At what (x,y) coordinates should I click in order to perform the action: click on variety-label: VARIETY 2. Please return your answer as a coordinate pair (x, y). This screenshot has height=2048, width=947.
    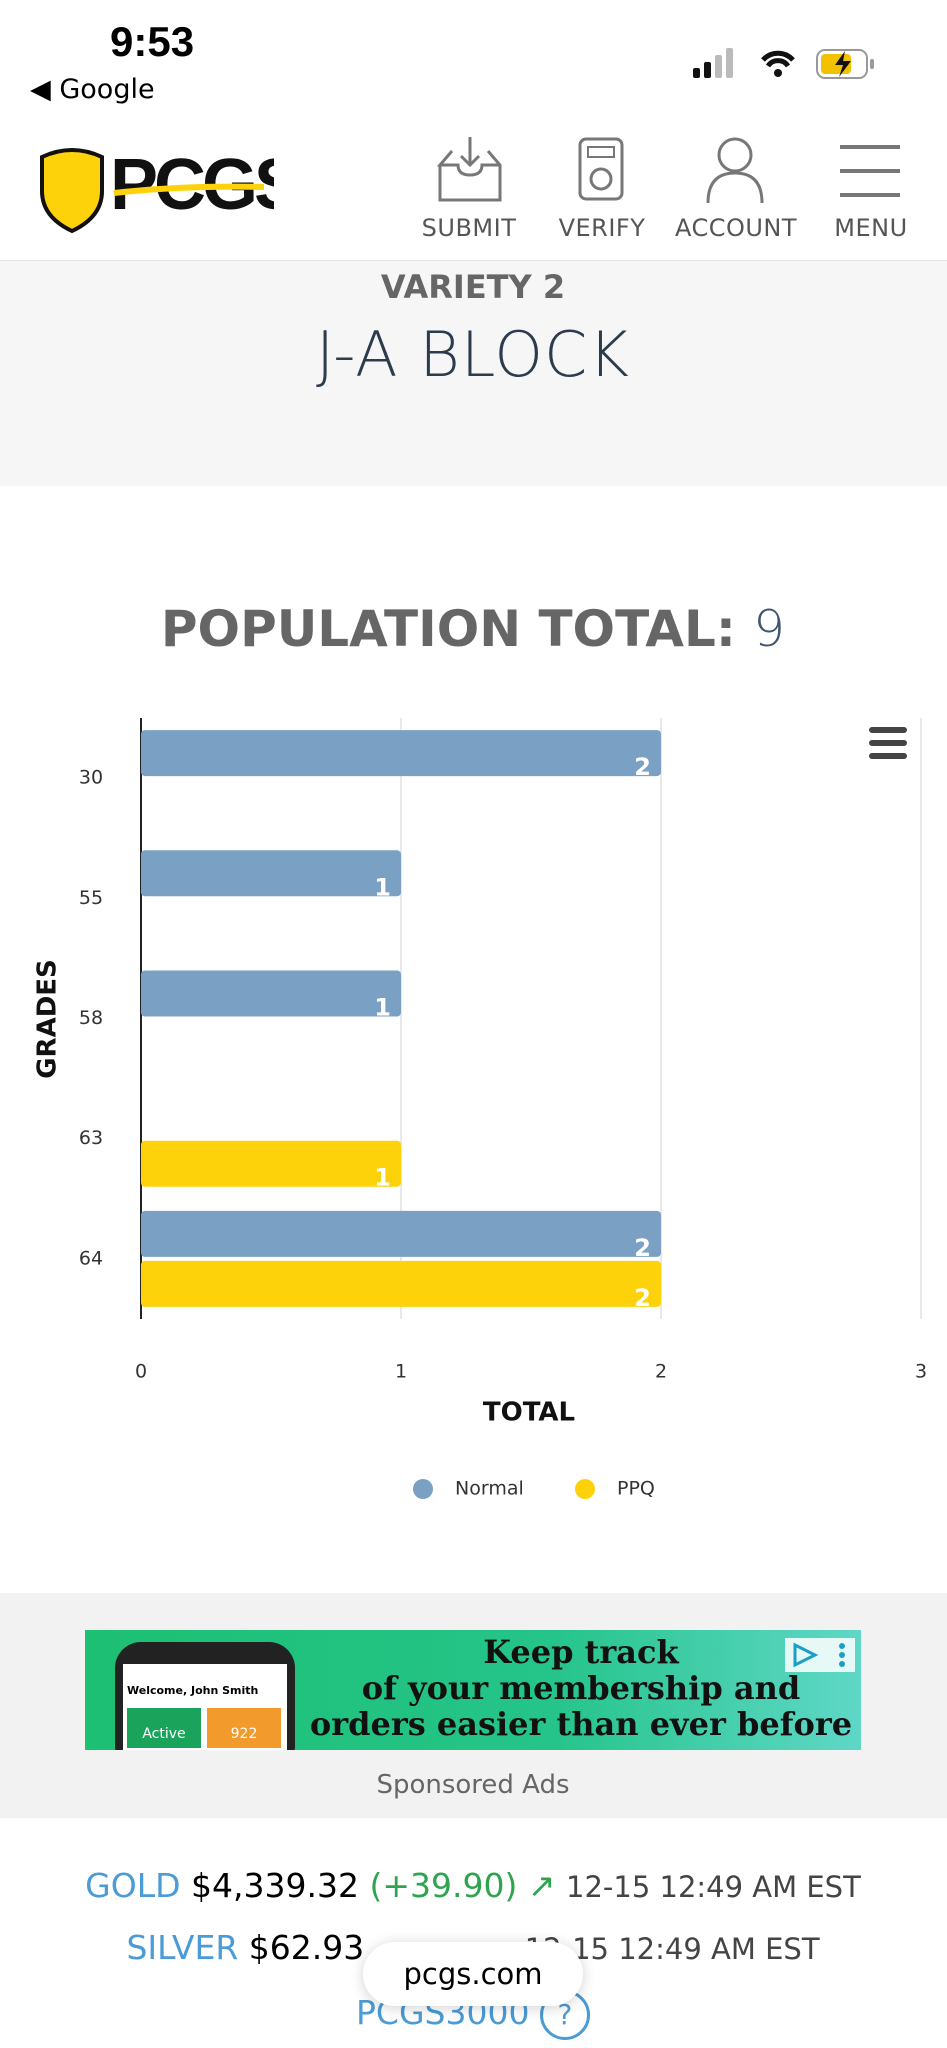
    Looking at the image, I should click on (473, 287).